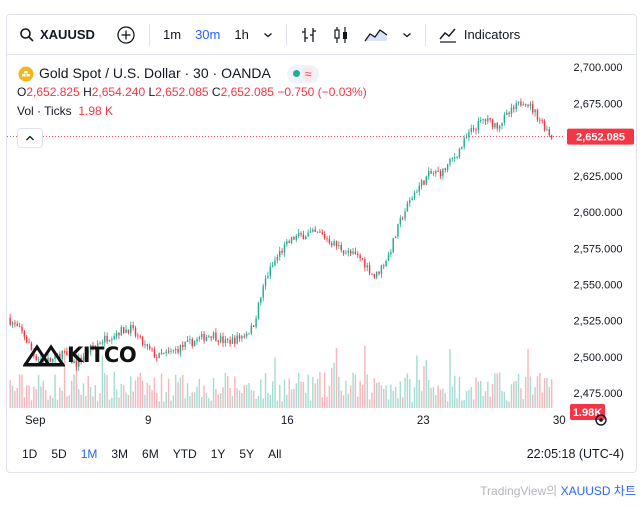  What do you see at coordinates (575, 454) in the screenshot?
I see `clock: 22:05:18 (UTC-4)` at bounding box center [575, 454].